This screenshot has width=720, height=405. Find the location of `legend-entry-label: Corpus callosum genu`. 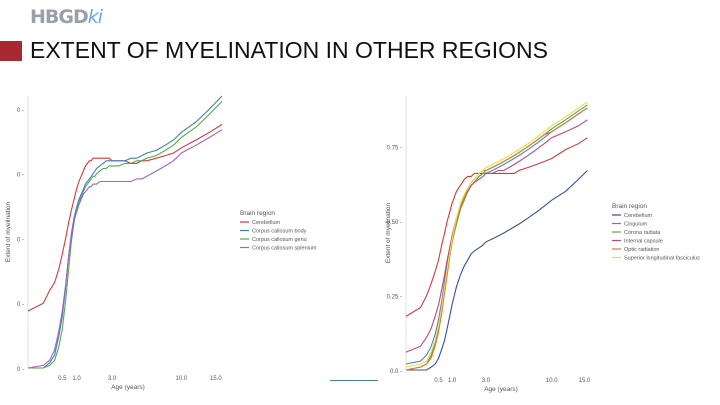

legend-entry-label: Corpus callosum genu is located at coordinates (279, 240).